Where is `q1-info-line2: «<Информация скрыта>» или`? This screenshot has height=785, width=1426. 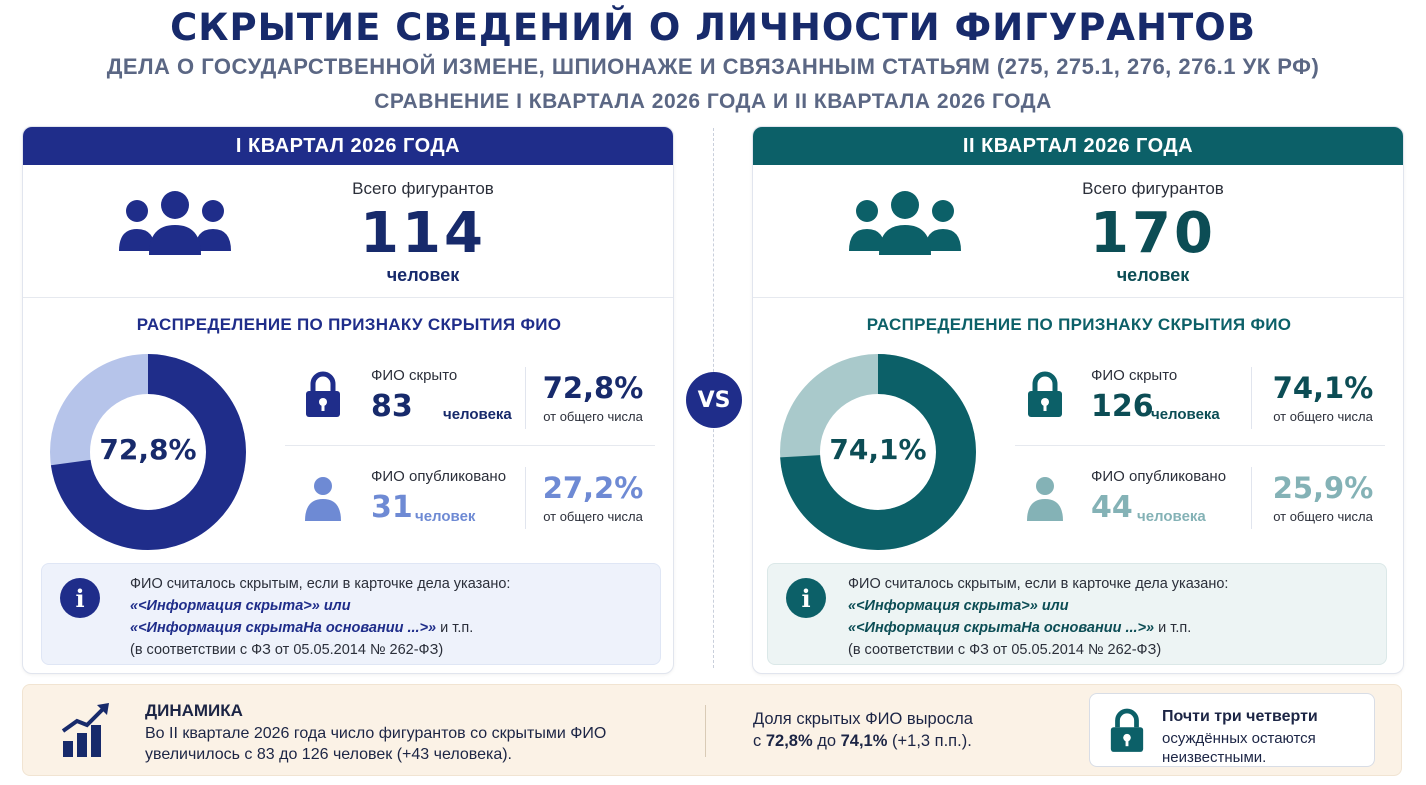
q1-info-line2: «<Информация скрыта>» или is located at coordinates (240, 606).